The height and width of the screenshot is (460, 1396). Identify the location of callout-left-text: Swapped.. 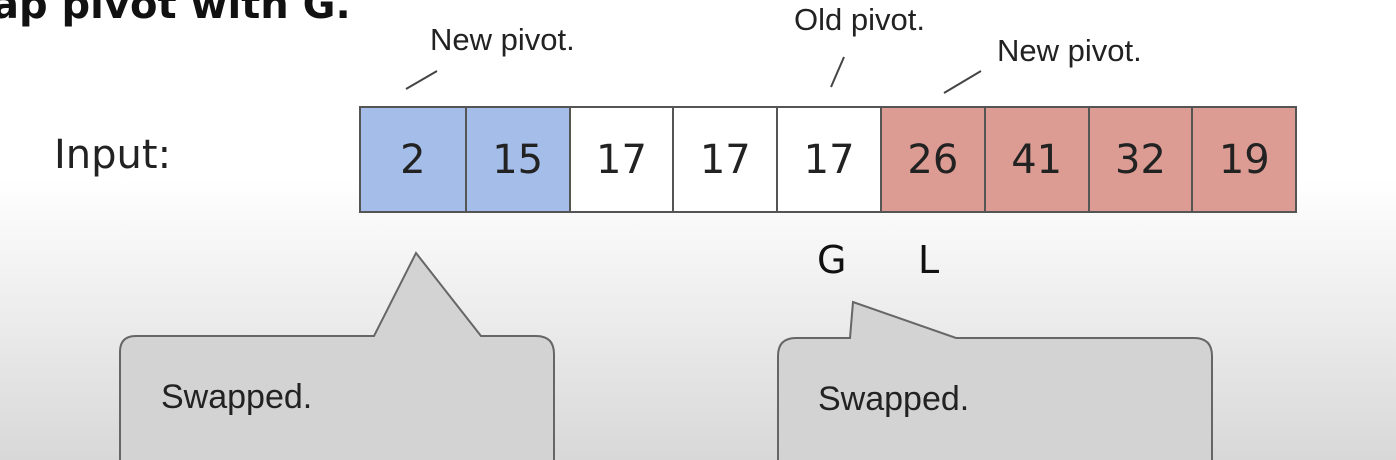
(237, 397).